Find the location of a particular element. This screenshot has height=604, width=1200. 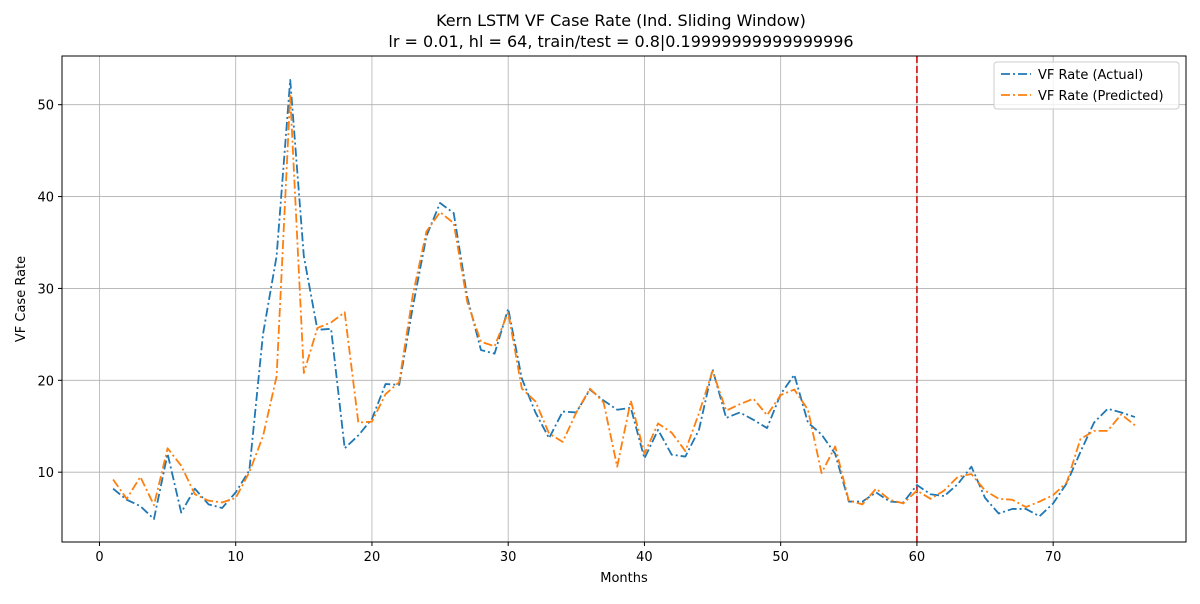

x-tick-label: 70 is located at coordinates (1053, 557).